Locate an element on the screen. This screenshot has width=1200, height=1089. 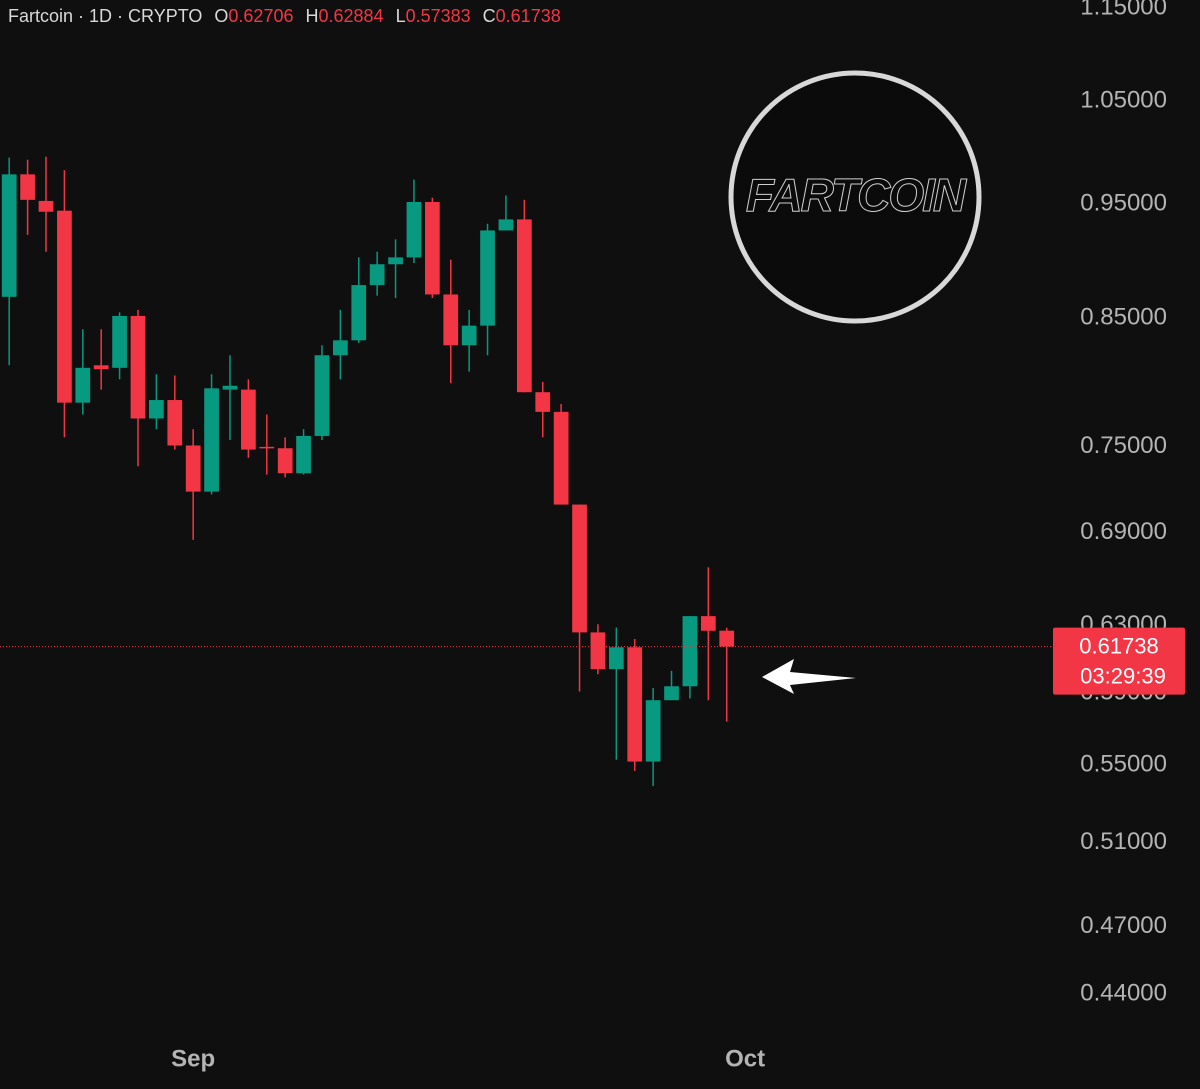
logo: FARTCOIN is located at coordinates (855, 197).